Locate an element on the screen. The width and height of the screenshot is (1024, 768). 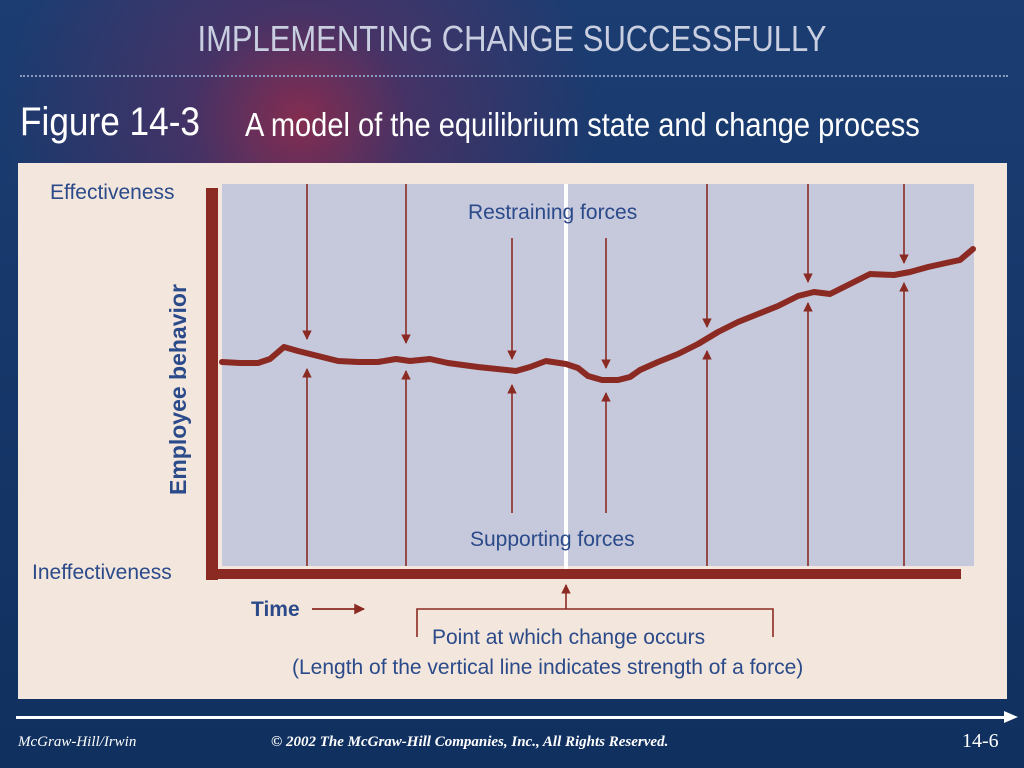
ineffectiveness-label: Ineffectiveness is located at coordinates (102, 572).